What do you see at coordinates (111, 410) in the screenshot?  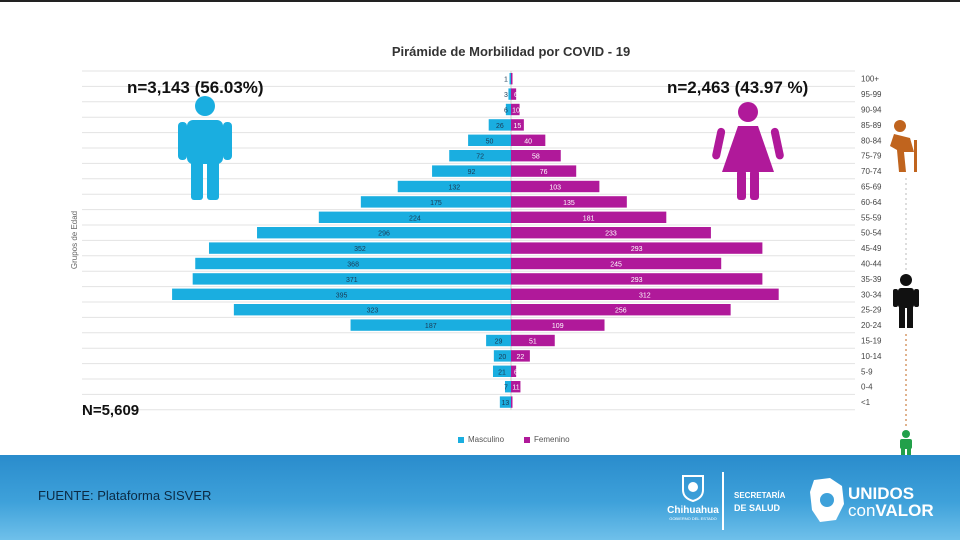 I see `total-count: N=5,609` at bounding box center [111, 410].